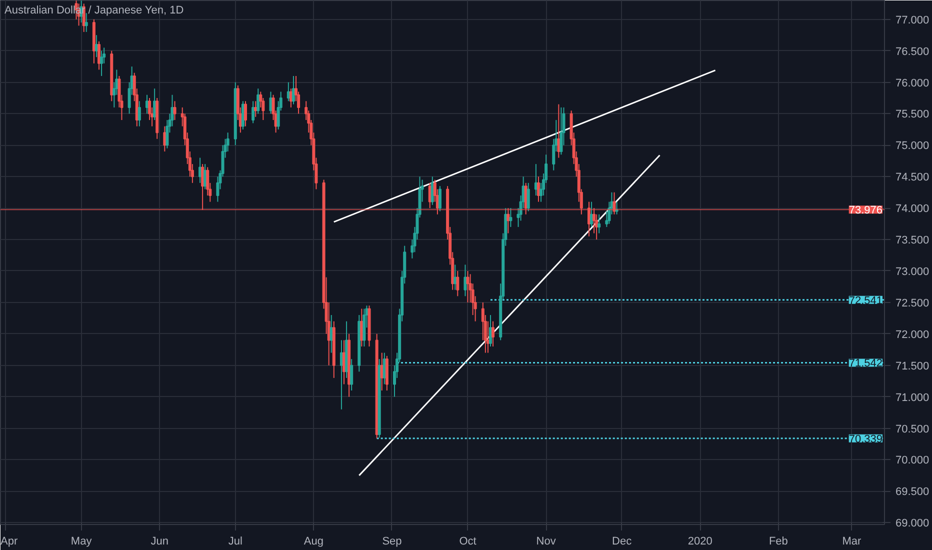 This screenshot has width=932, height=550. Describe the element at coordinates (913, 334) in the screenshot. I see `y-tick-label: 72.000` at that location.